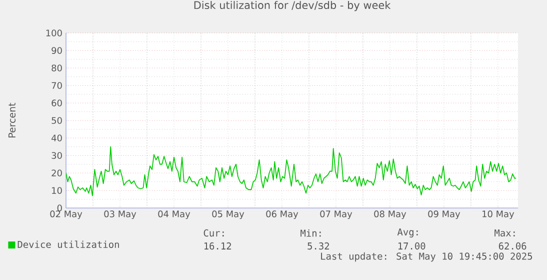  I want to click on y-tick-label: 40, so click(57, 138).